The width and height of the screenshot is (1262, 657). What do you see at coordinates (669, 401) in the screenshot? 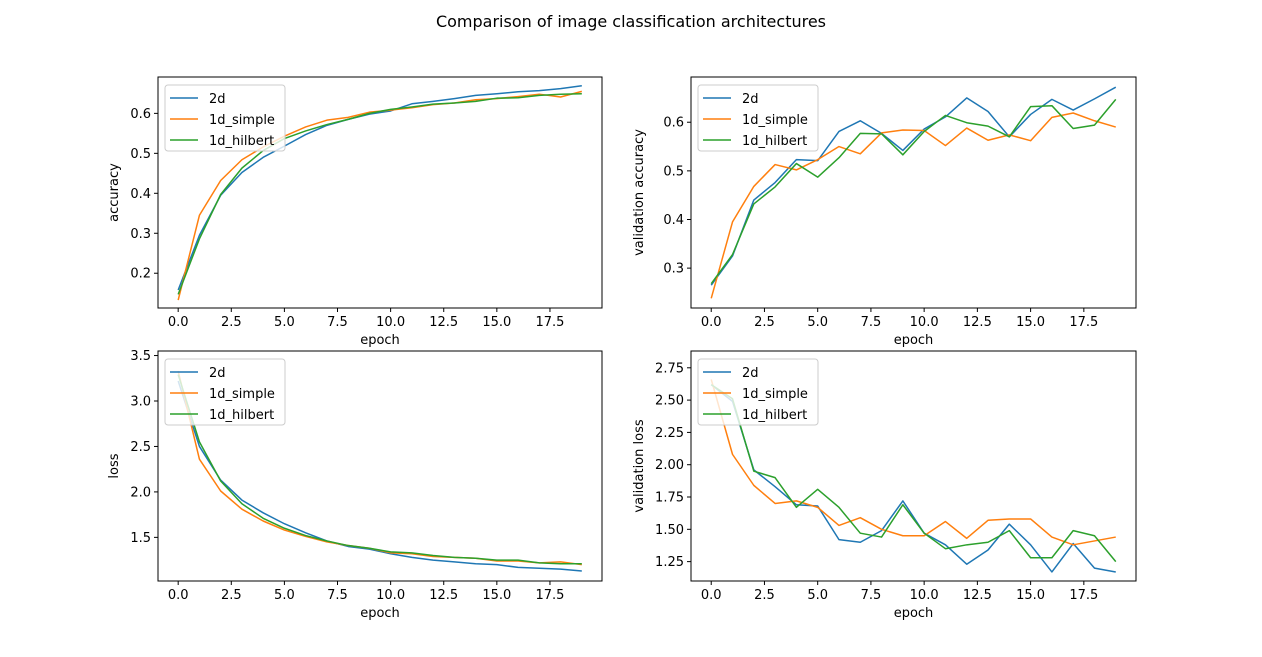
I see `y-tick-label: 2.50` at bounding box center [669, 401].